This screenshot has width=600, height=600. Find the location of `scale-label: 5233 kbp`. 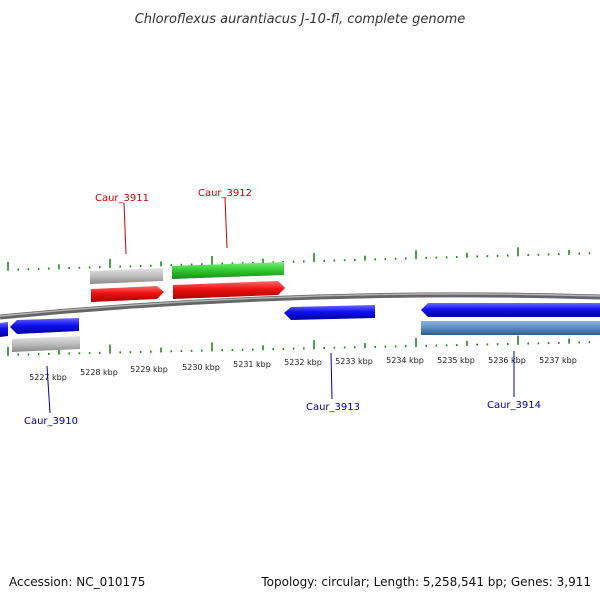

scale-label: 5233 kbp is located at coordinates (354, 361).